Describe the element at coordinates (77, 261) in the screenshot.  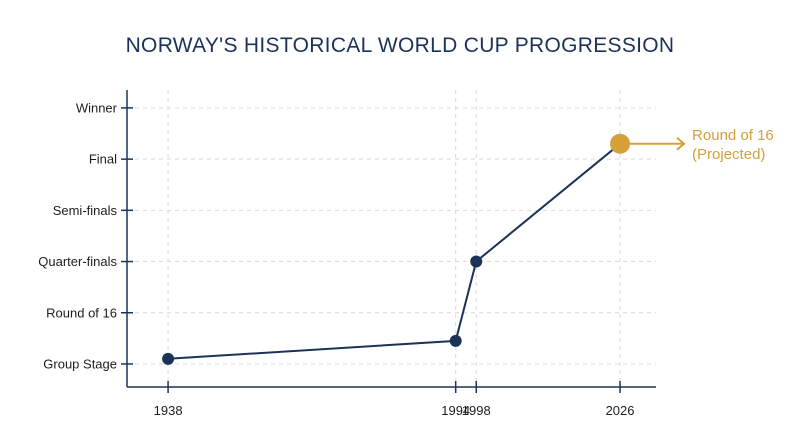
I see `y-tick-label: Quarter-finals` at that location.